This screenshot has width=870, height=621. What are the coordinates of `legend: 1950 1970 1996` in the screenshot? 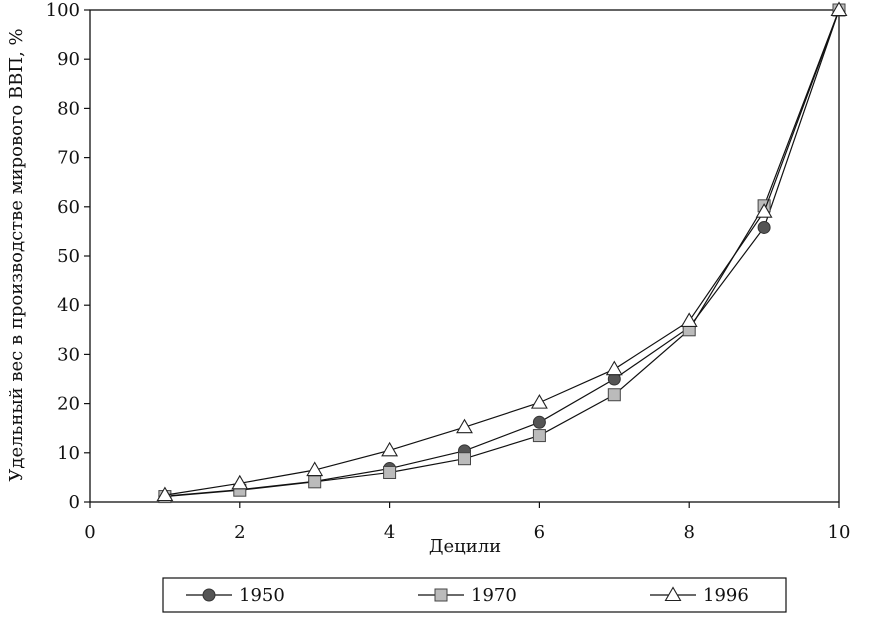 It's located at (474, 595).